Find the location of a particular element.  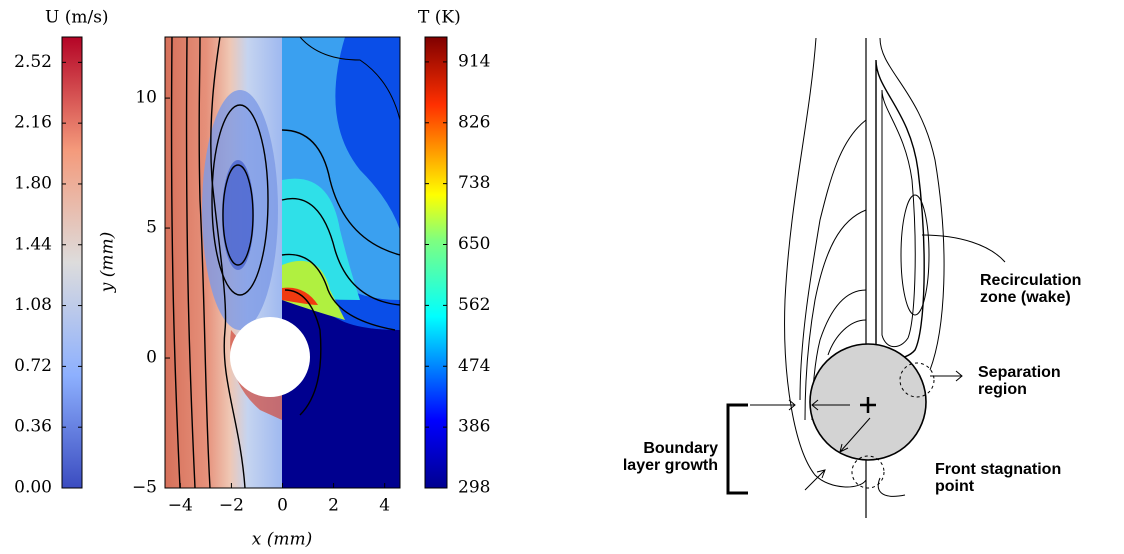

x-tick-label: 0 is located at coordinates (282, 506).